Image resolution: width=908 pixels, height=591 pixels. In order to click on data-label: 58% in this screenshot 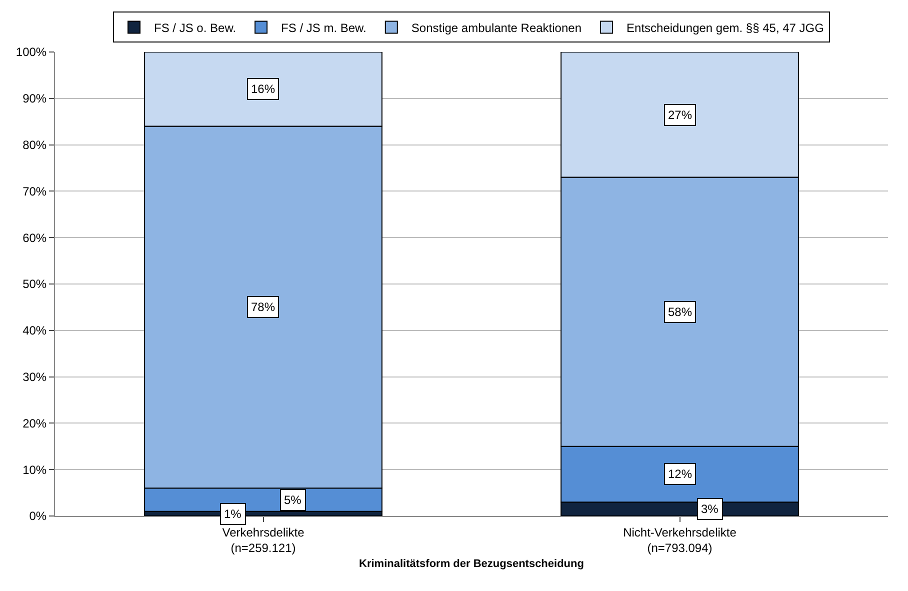, I will do `click(680, 312)`.